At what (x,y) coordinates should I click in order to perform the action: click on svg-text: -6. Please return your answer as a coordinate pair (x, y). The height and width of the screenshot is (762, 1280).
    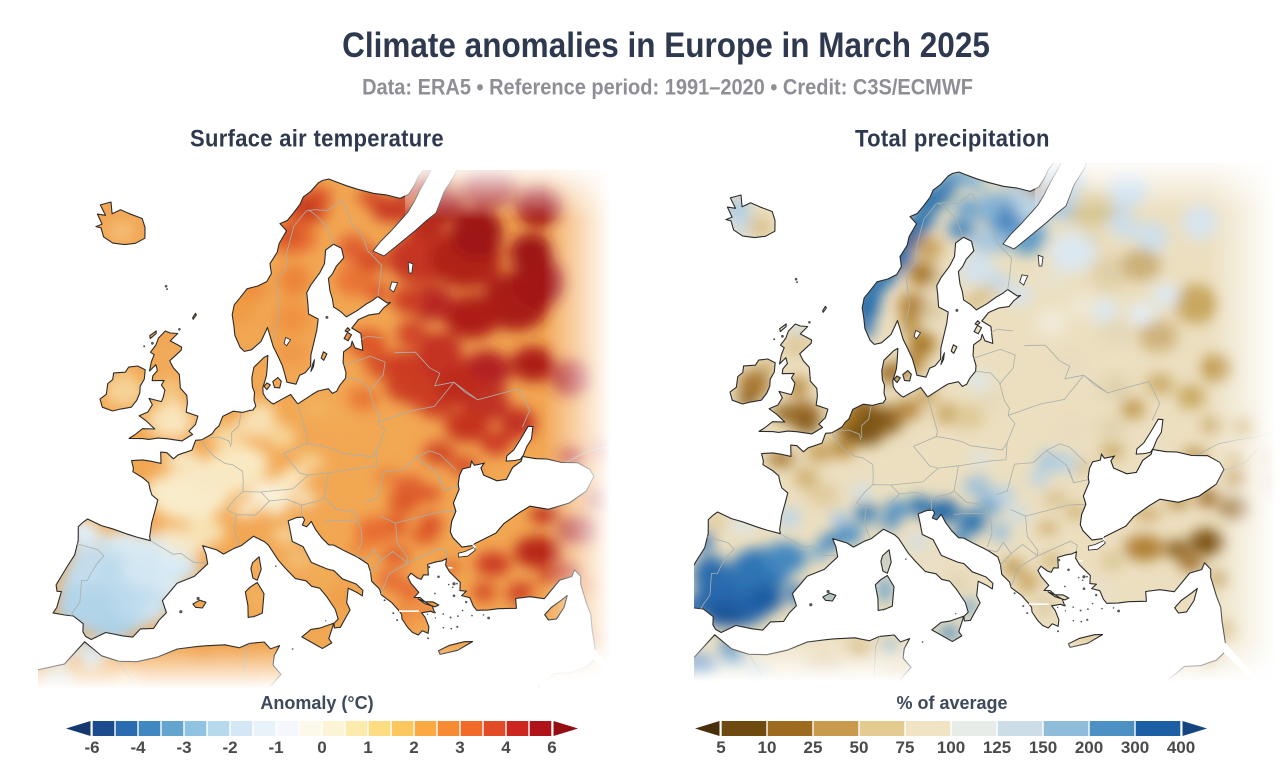
    Looking at the image, I should click on (91, 747).